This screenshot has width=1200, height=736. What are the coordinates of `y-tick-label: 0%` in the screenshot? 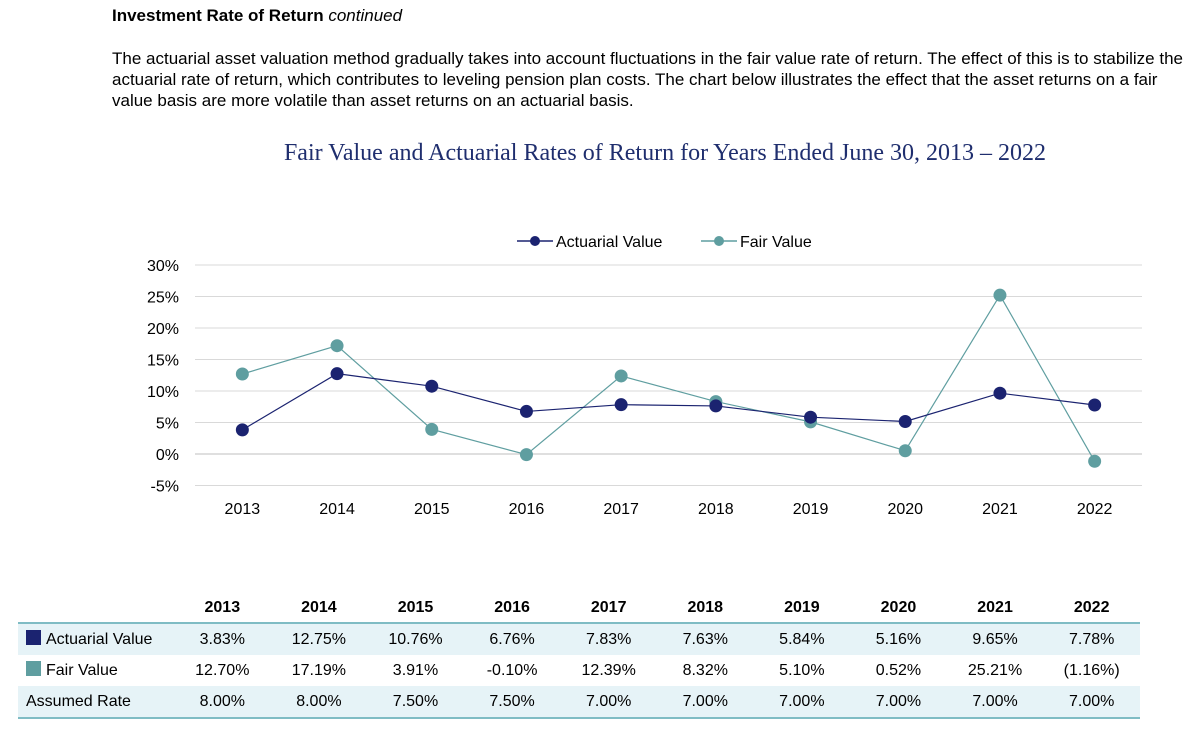 It's located at (167, 455).